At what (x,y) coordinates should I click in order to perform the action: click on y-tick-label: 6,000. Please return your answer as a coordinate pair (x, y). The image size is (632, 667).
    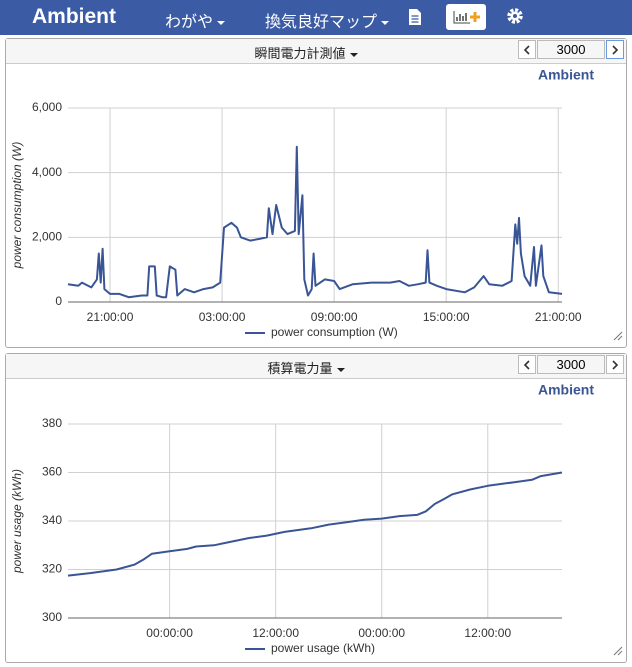
    Looking at the image, I should click on (47, 107).